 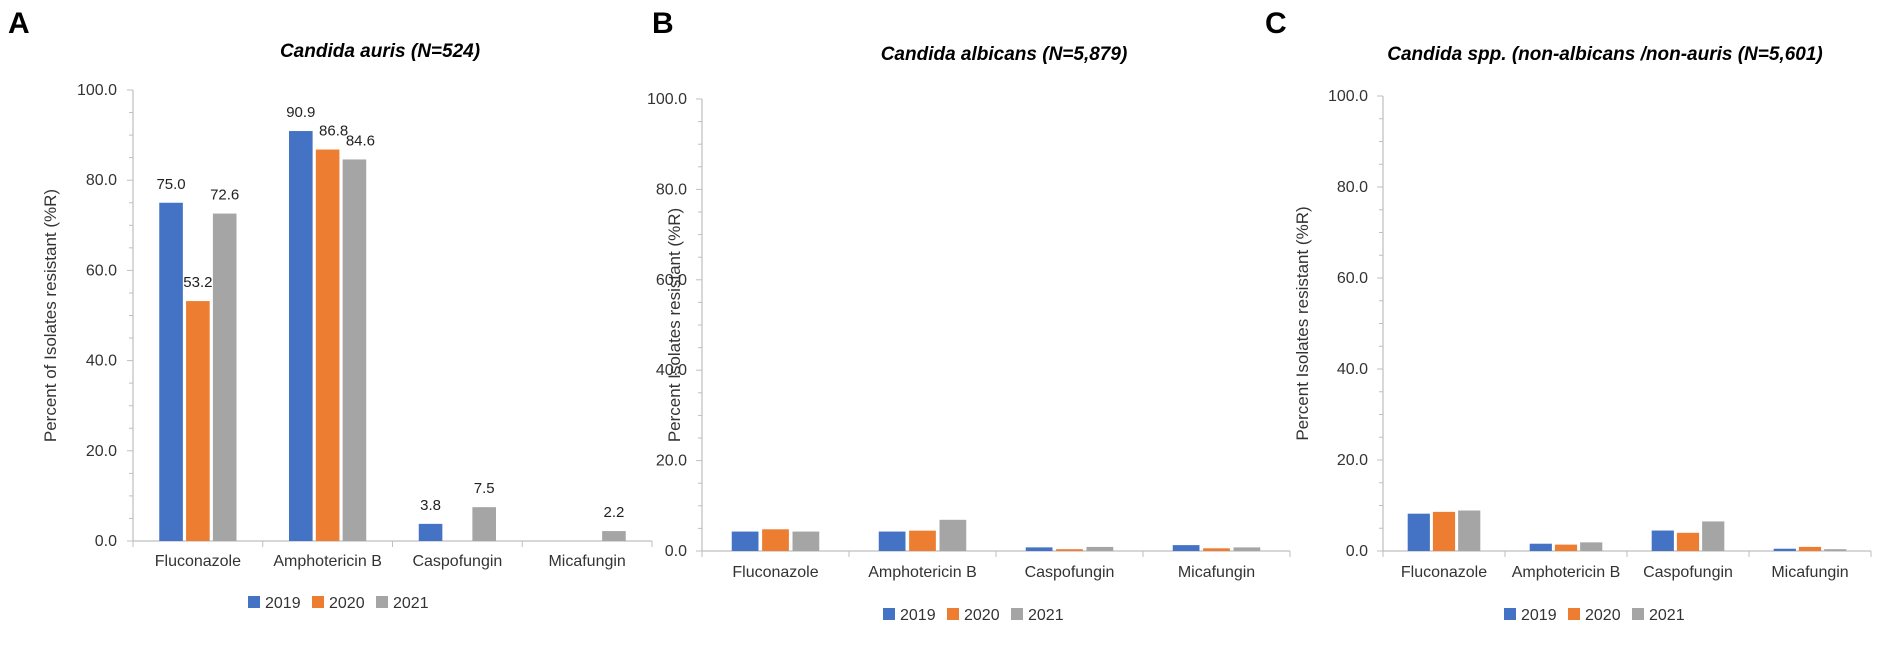 What do you see at coordinates (333, 131) in the screenshot?
I see `data-label: 86.8` at bounding box center [333, 131].